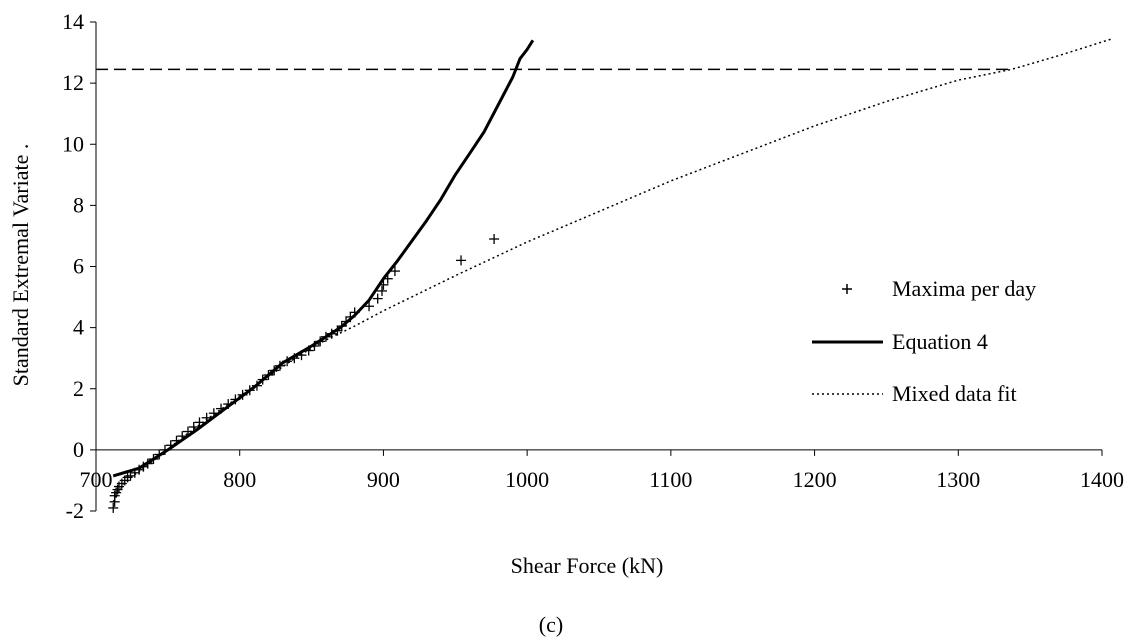  Describe the element at coordinates (75, 510) in the screenshot. I see `y-tick-label: -2` at that location.